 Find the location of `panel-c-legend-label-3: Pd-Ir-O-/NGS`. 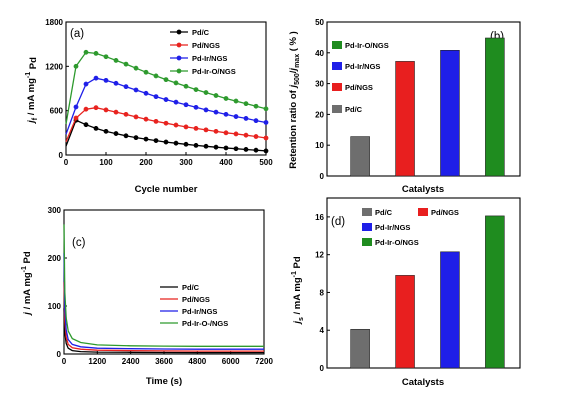

panel-c-legend-label-3: Pd-Ir-O-/NGS is located at coordinates (205, 323).